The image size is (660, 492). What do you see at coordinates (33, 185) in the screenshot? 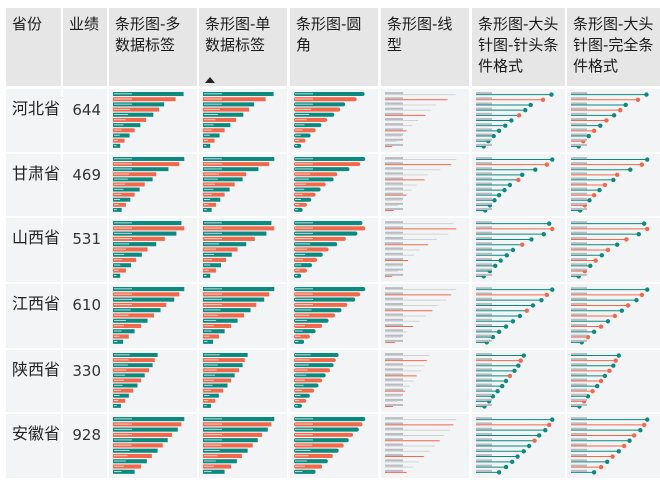
I see `province-cell: 甘肃省` at bounding box center [33, 185].